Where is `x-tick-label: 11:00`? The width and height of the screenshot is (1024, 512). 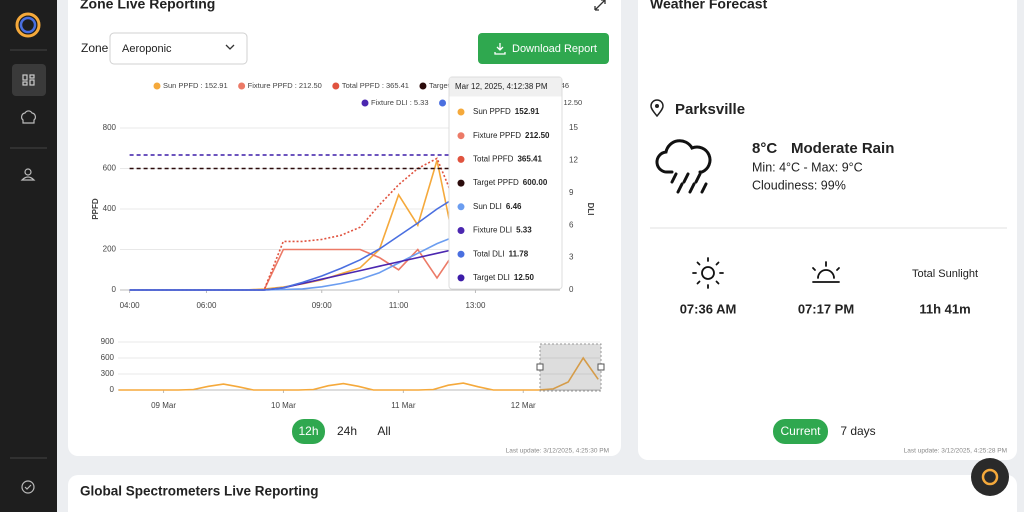
x-tick-label: 11:00 is located at coordinates (399, 305).